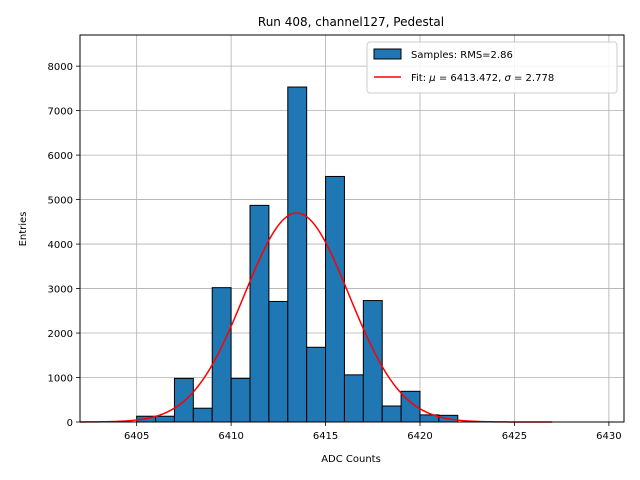  Describe the element at coordinates (60, 67) in the screenshot. I see `y-tick-label: 8000` at that location.